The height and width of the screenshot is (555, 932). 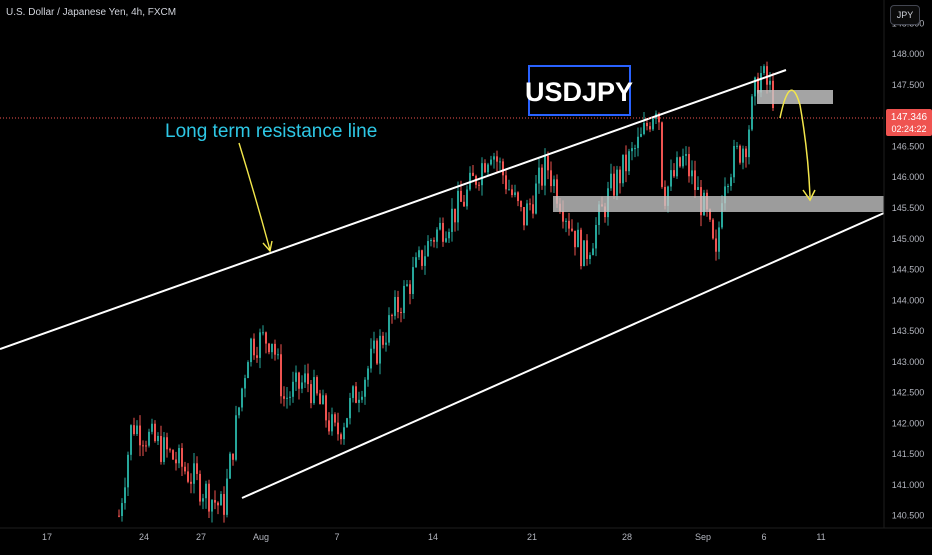 I want to click on price-tick-label: 144.500, so click(x=908, y=270).